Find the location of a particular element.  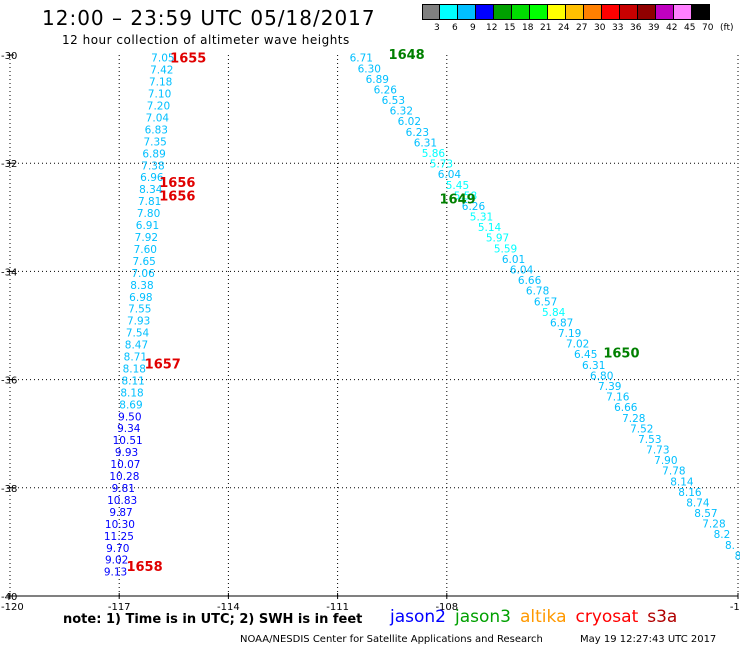

wave-height-value: 10.07 is located at coordinates (125, 465).